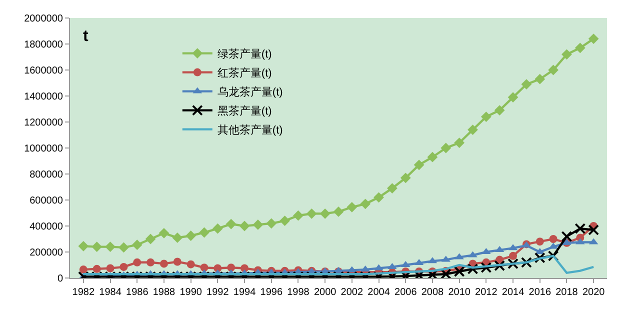 The image size is (637, 312). What do you see at coordinates (44, 97) in the screenshot?
I see `y-tick-label: 1400000` at bounding box center [44, 97].